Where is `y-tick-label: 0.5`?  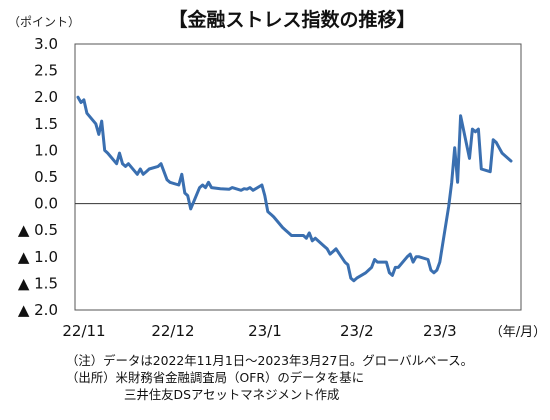 y-tick-label: 0.5 is located at coordinates (46, 177).